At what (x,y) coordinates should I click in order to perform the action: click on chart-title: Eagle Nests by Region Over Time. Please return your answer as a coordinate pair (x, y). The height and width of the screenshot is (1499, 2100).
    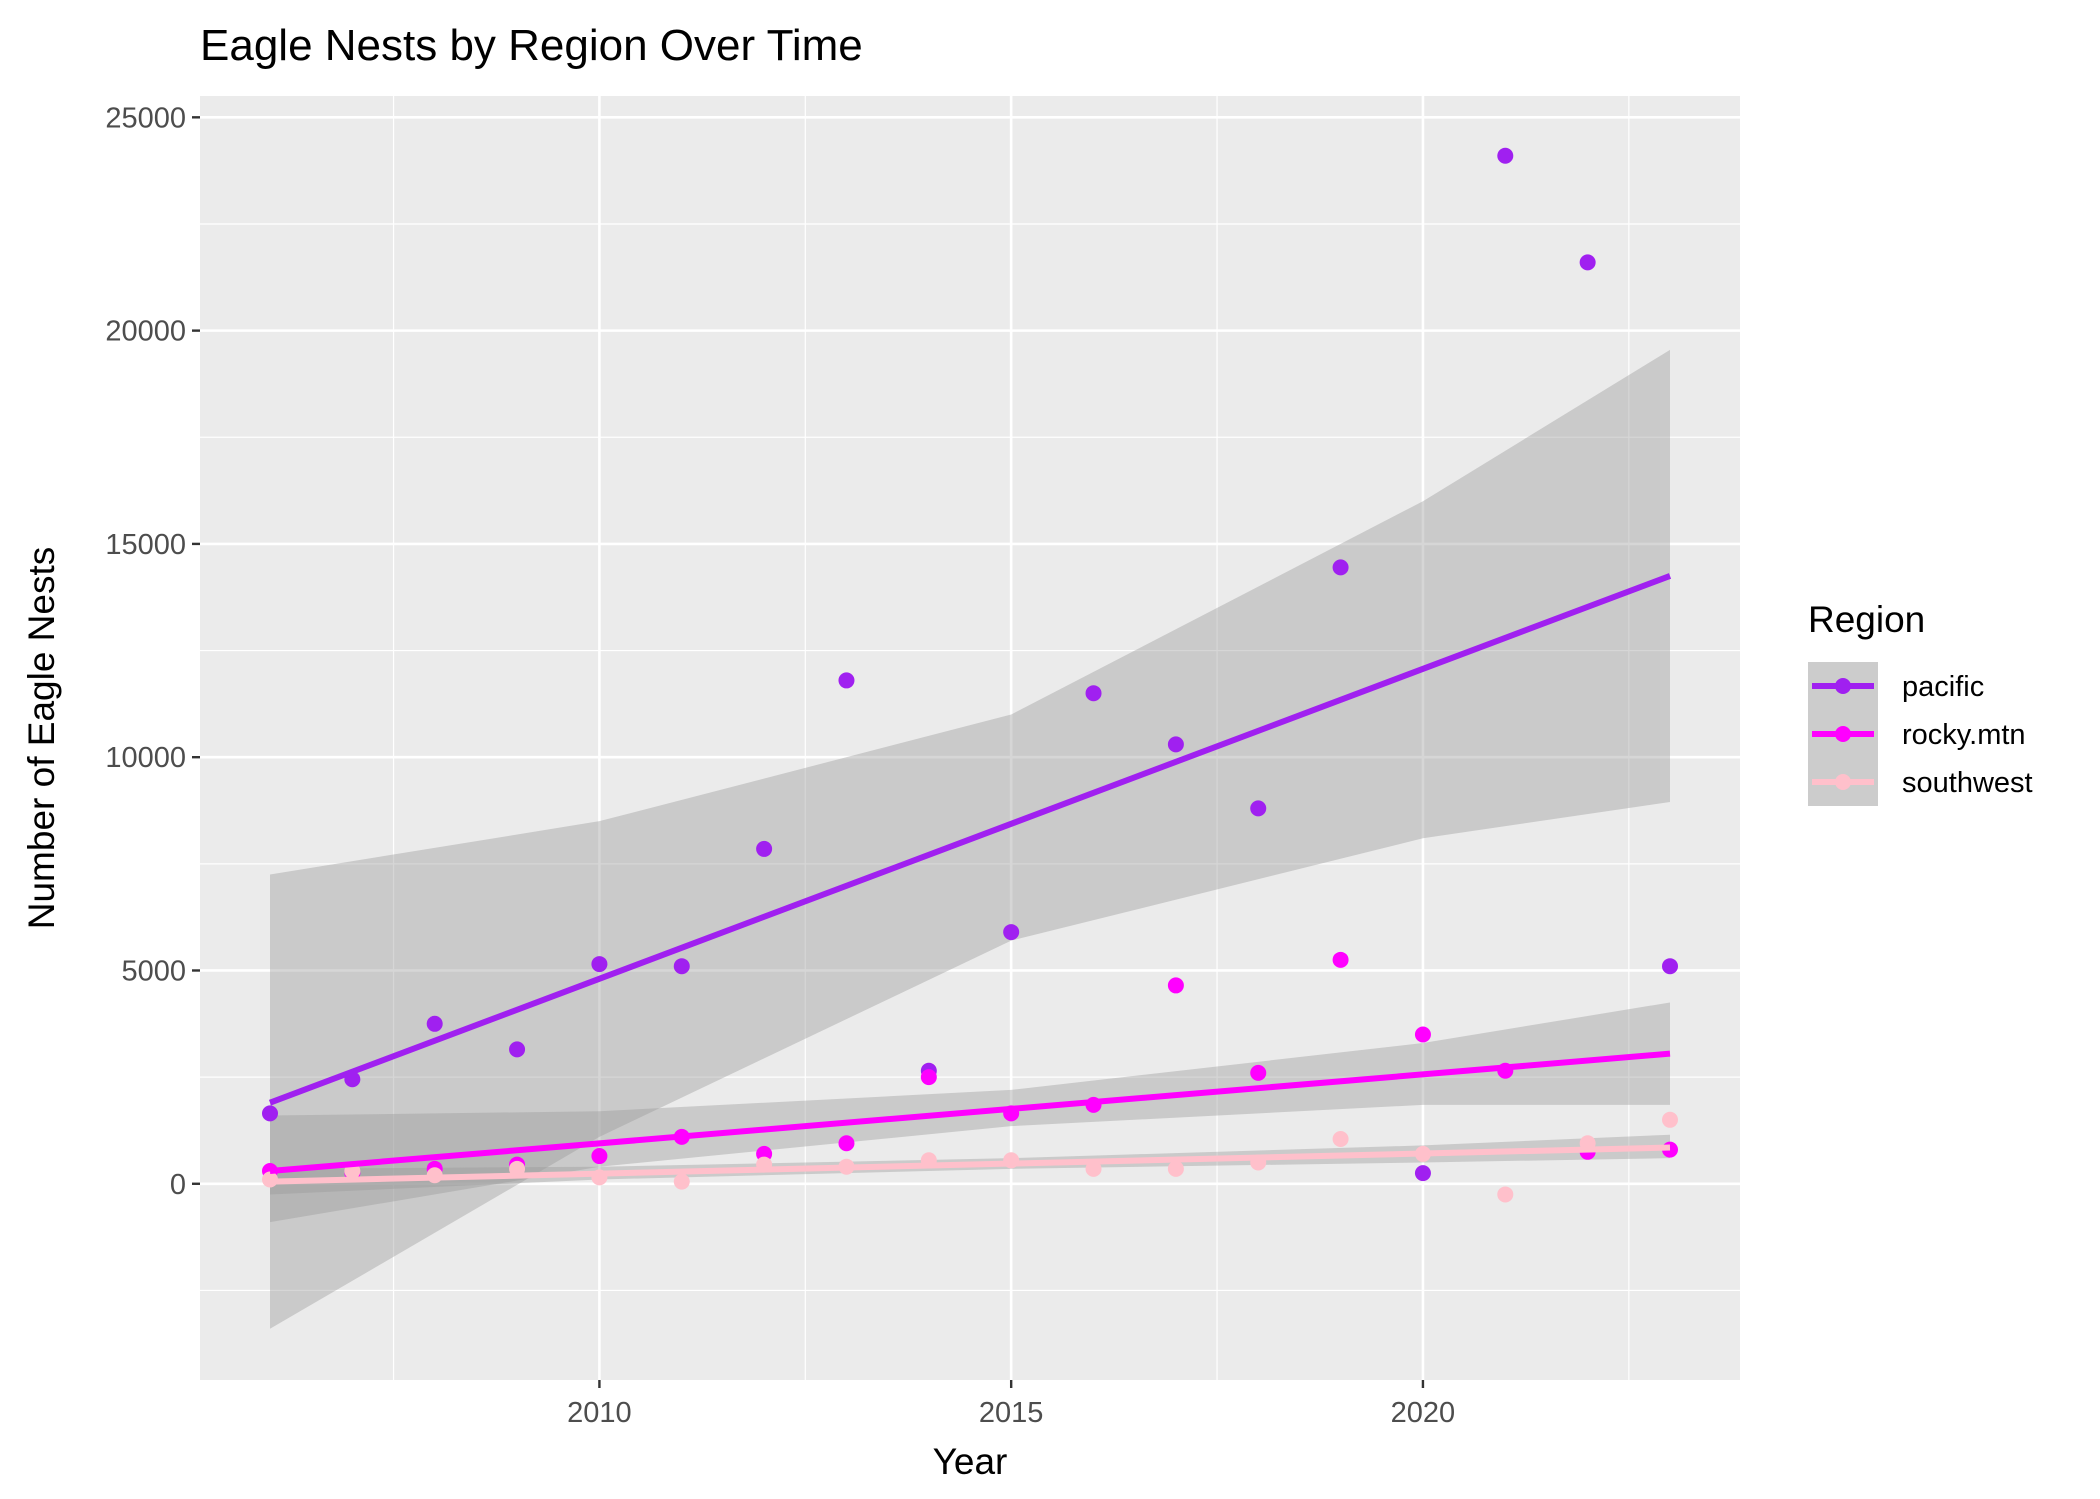
    Looking at the image, I should click on (531, 45).